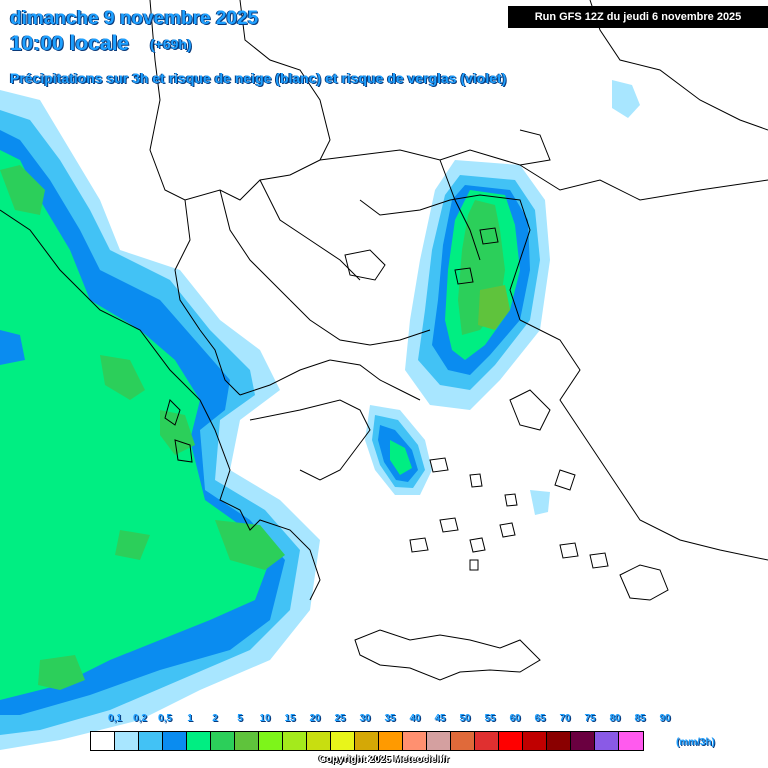  What do you see at coordinates (390, 718) in the screenshot?
I see `legend-tick-label: 35` at bounding box center [390, 718].